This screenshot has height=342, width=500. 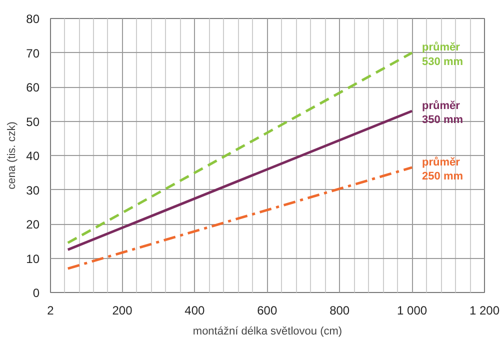 What do you see at coordinates (484, 311) in the screenshot?
I see `x-tick-label: 1 200` at bounding box center [484, 311].